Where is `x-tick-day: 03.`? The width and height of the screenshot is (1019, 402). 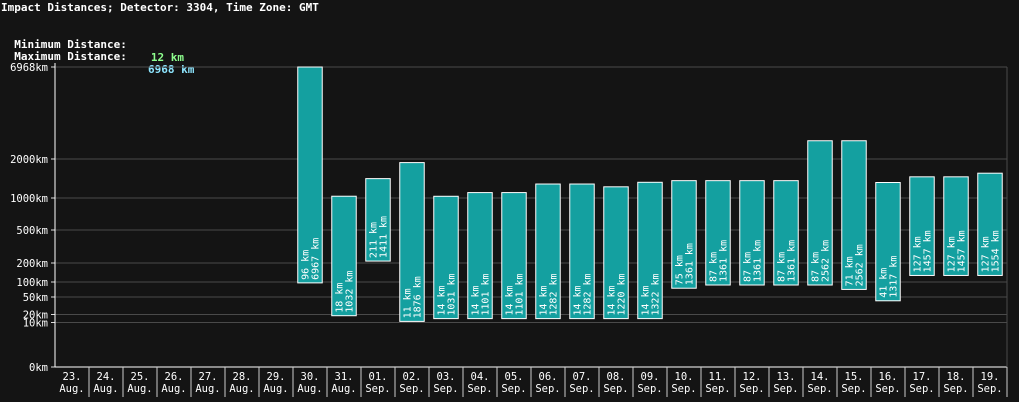
x-tick-day: 03. is located at coordinates (446, 377).